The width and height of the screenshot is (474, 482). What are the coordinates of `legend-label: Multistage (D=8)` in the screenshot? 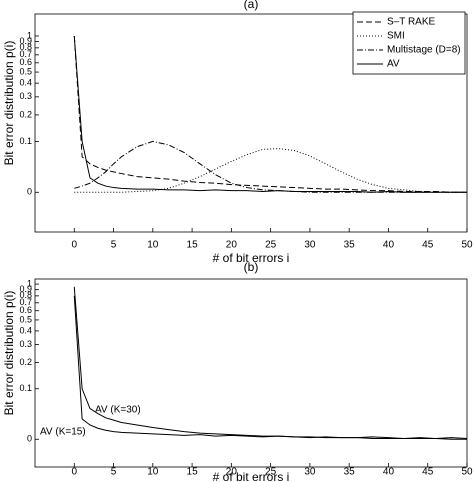 It's located at (424, 50).